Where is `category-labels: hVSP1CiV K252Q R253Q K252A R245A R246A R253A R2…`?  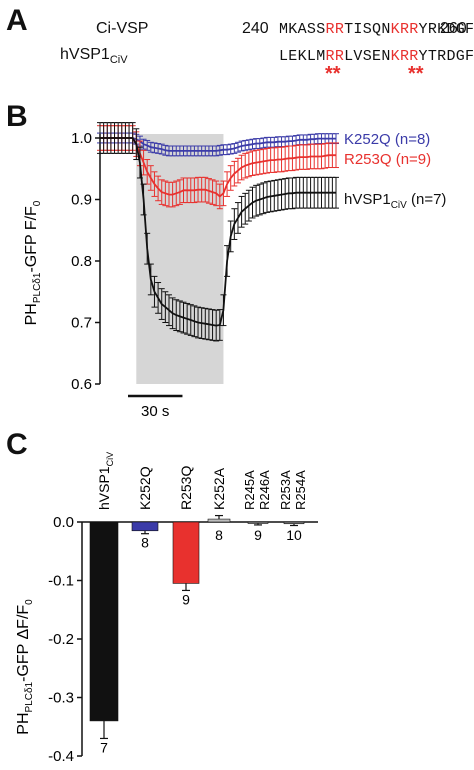 category-labels: hVSP1CiV K252Q R253Q K252A R245A R246A R253A R2… is located at coordinates (202, 481).